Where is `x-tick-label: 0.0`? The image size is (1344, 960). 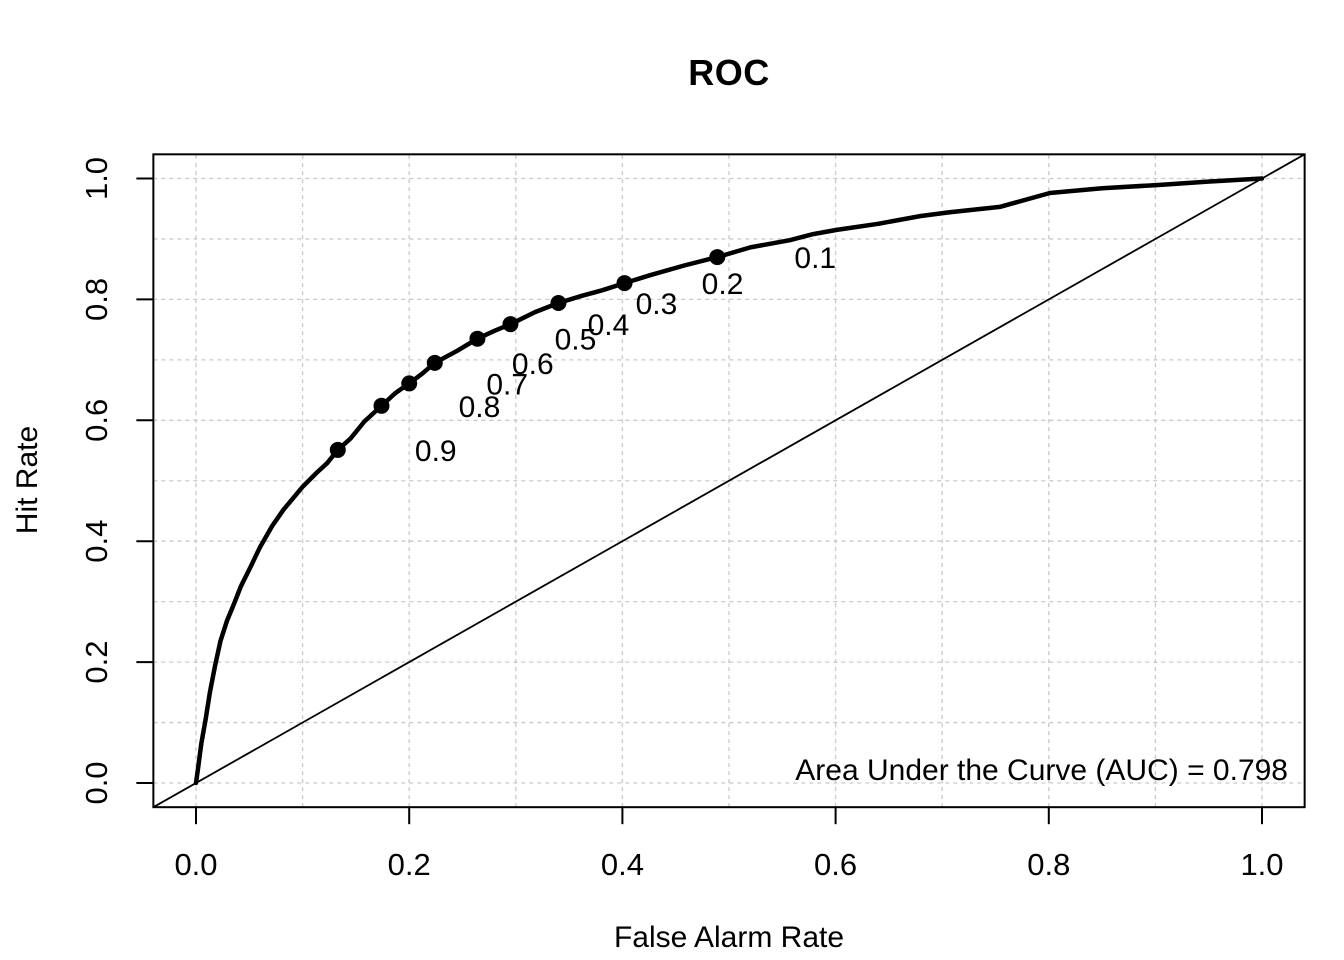 x-tick-label: 0.0 is located at coordinates (195, 864).